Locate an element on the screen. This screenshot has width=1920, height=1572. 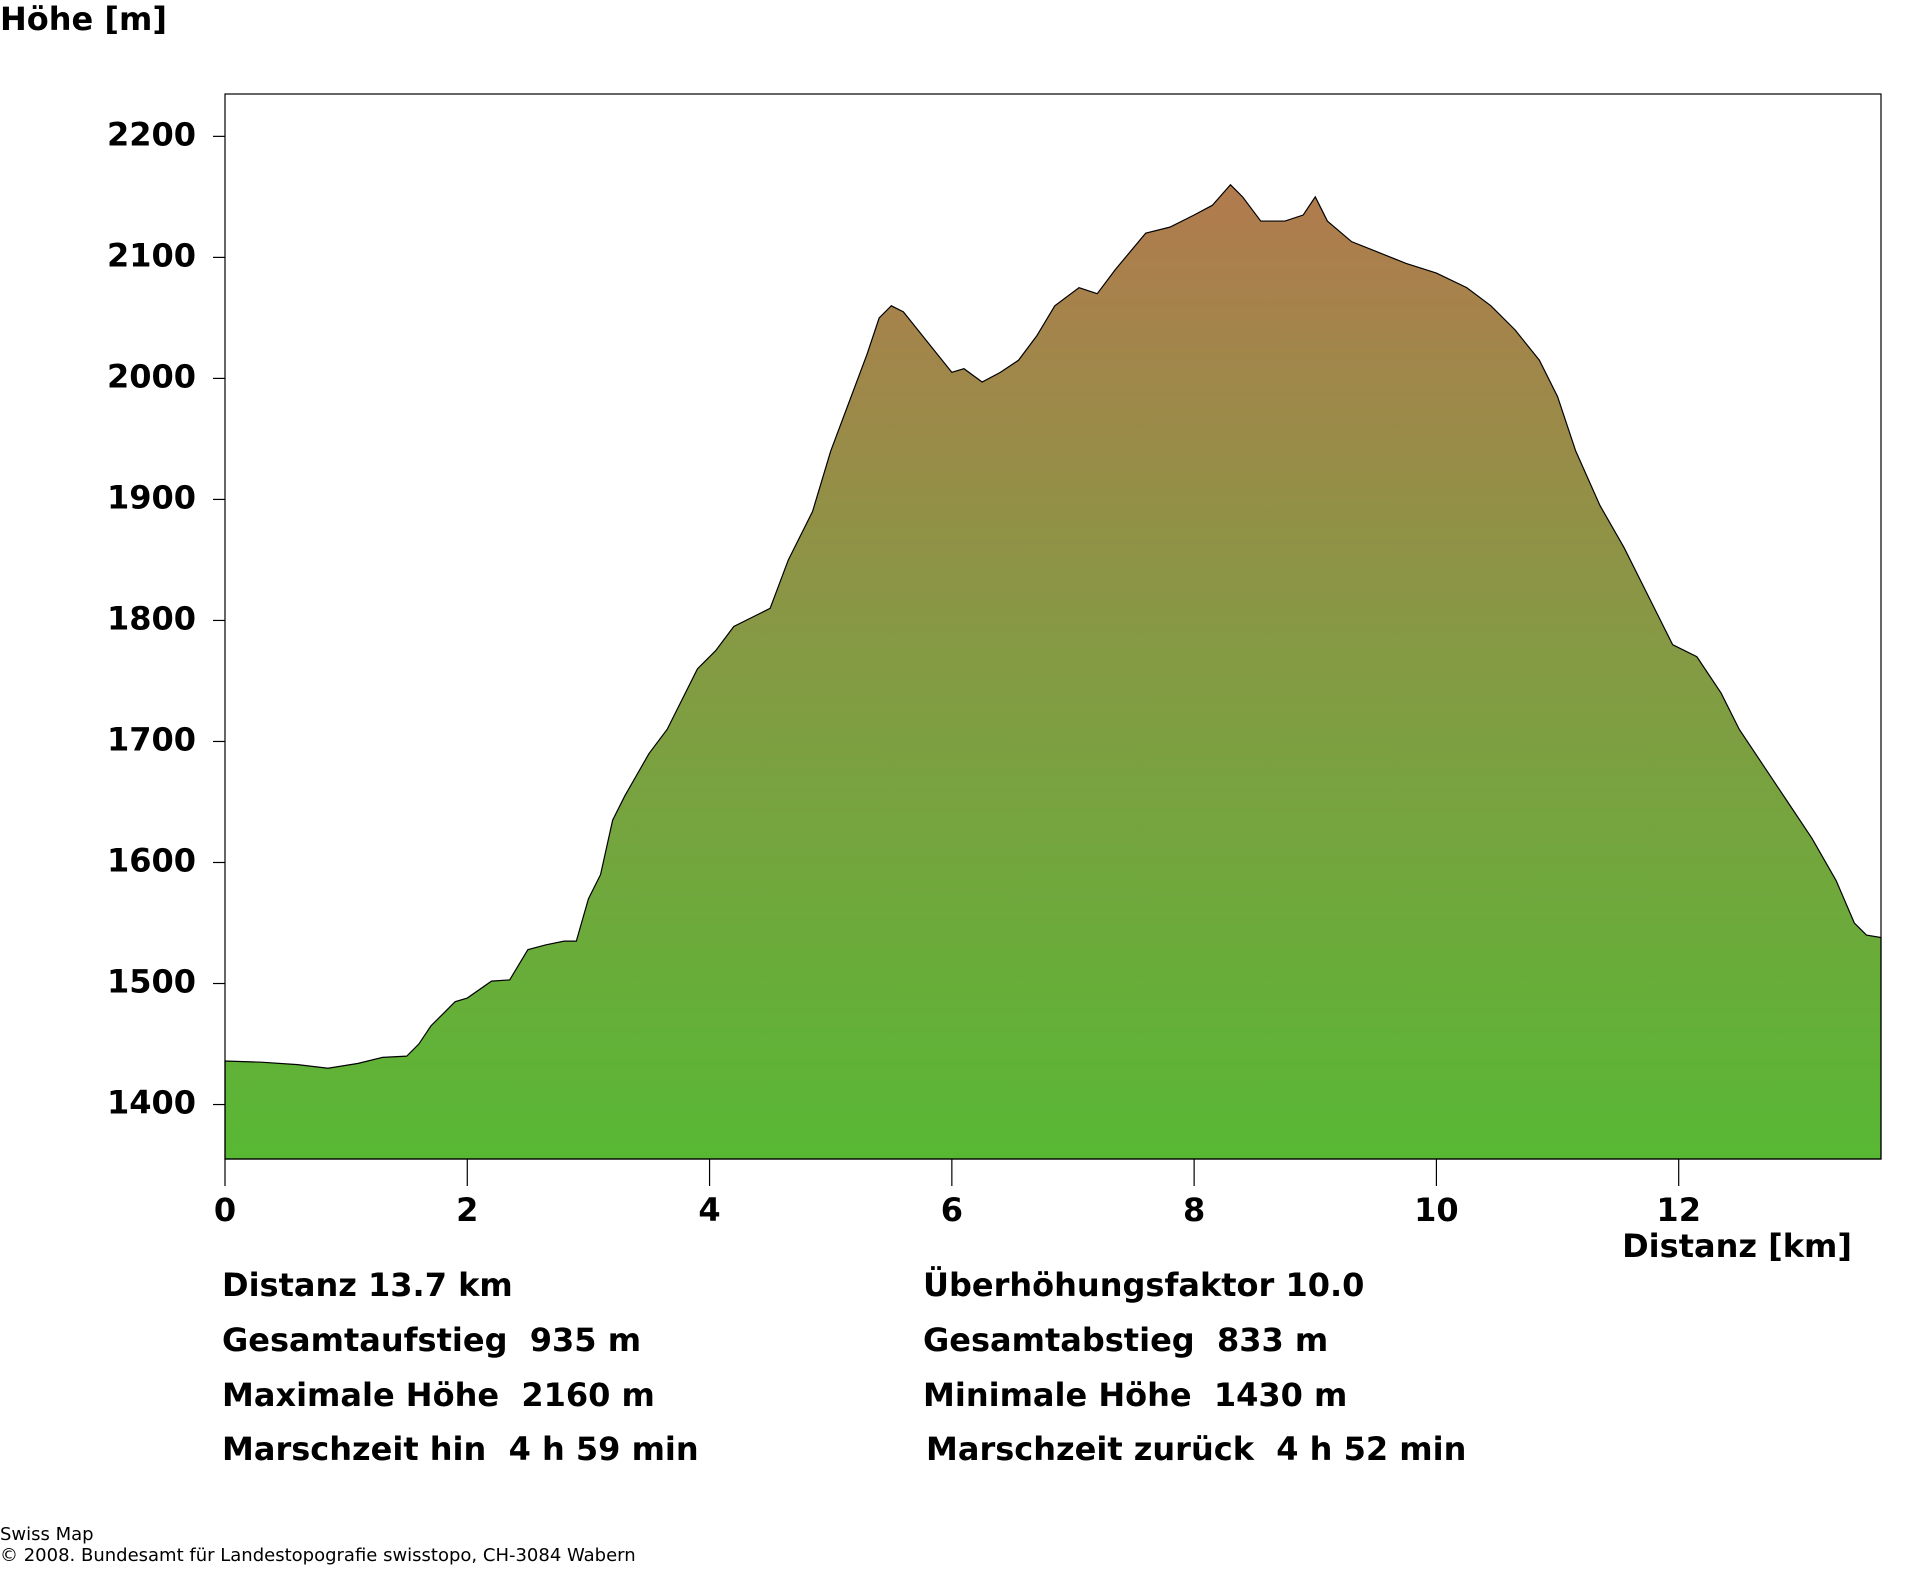
x-tick-label: 0 is located at coordinates (225, 1210).